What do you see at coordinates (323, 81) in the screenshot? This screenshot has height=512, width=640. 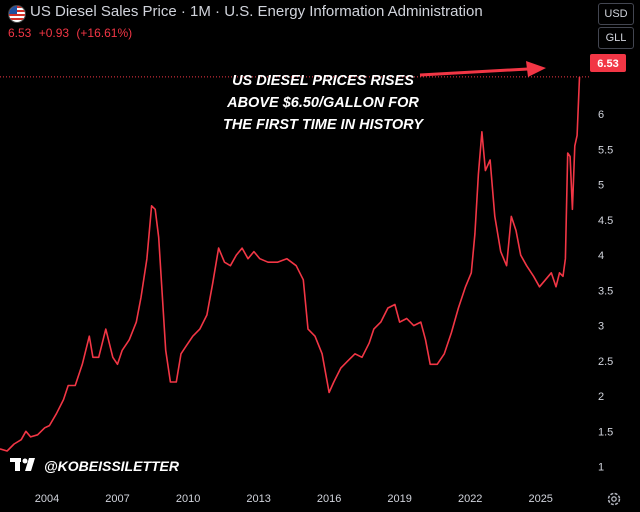 I see `annotation-line: US DIESEL PRICES RISES` at bounding box center [323, 81].